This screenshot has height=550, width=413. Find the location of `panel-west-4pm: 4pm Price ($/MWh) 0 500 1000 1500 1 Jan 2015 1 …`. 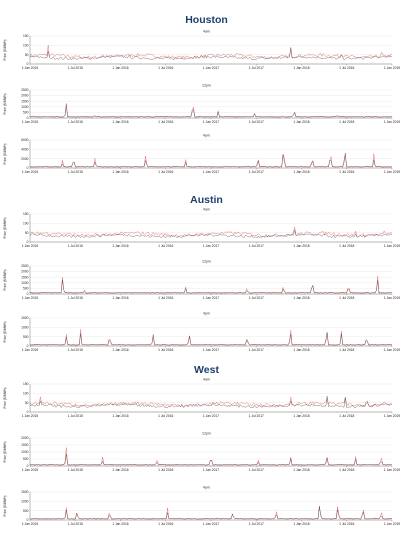

panel-west-4pm: 4pm Price ($/MWh) 0 500 1000 1500 1 Jan 2015 1 … is located at coordinates (201, 506).